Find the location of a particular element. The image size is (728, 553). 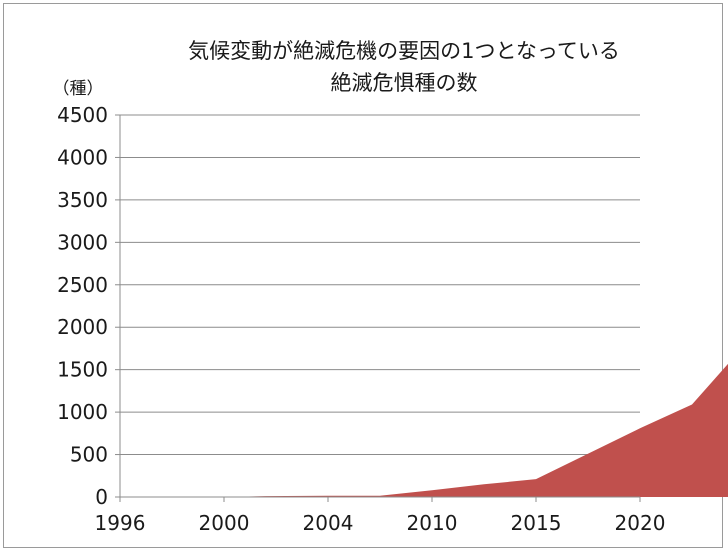

y-tick-label-2500: 2500 is located at coordinates (82, 285).